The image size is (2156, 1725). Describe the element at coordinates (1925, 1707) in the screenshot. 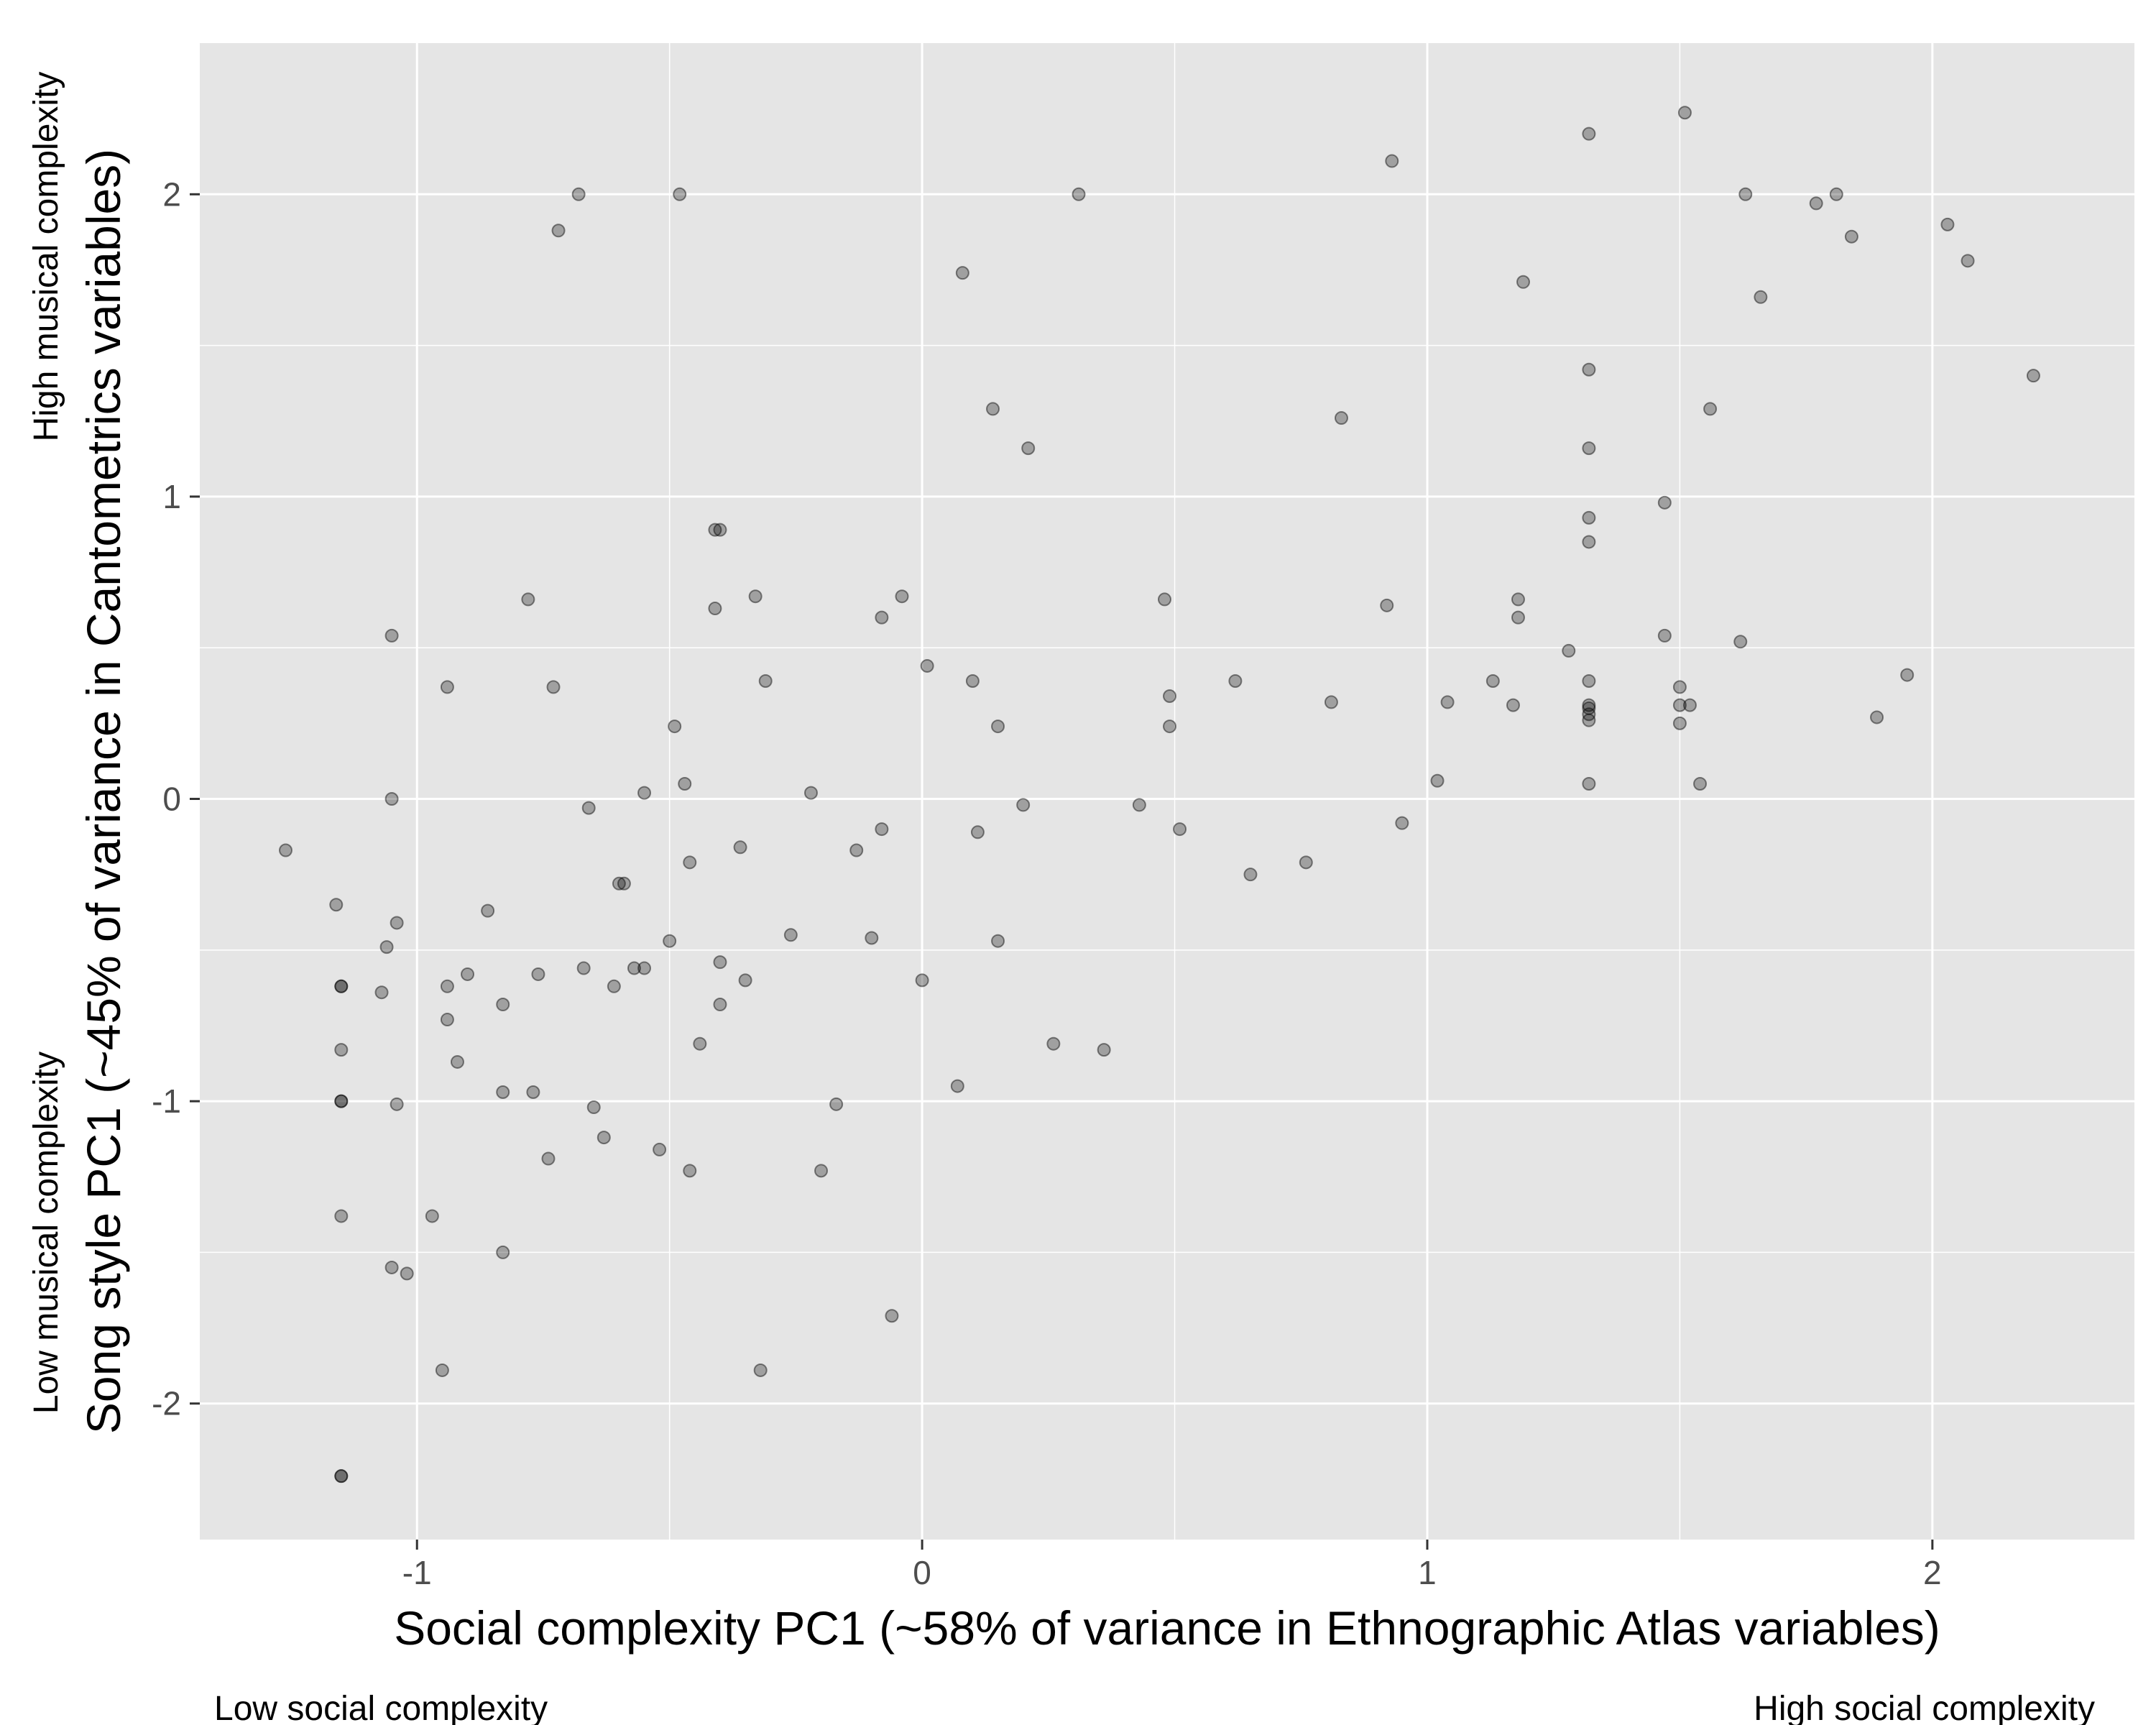

I see `x-high-annotation: High social complexity` at that location.